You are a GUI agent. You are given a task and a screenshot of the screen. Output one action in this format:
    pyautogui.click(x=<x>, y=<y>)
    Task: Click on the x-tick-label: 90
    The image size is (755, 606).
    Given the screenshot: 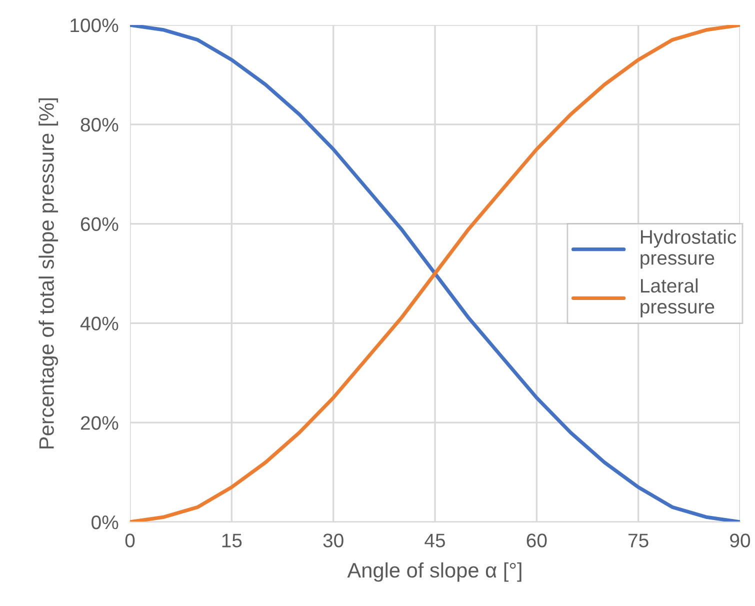 What is the action you would take?
    pyautogui.click(x=740, y=541)
    